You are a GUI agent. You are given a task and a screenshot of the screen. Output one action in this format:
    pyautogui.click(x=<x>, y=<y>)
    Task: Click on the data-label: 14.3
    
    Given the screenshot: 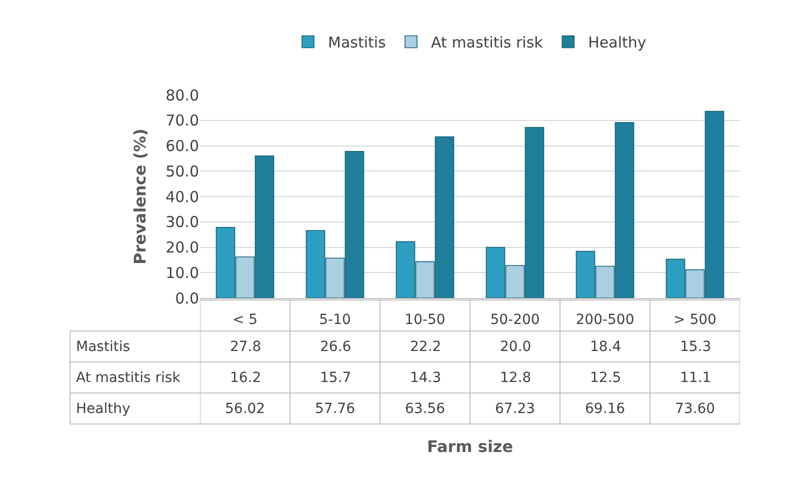 What is the action you would take?
    pyautogui.click(x=426, y=378)
    